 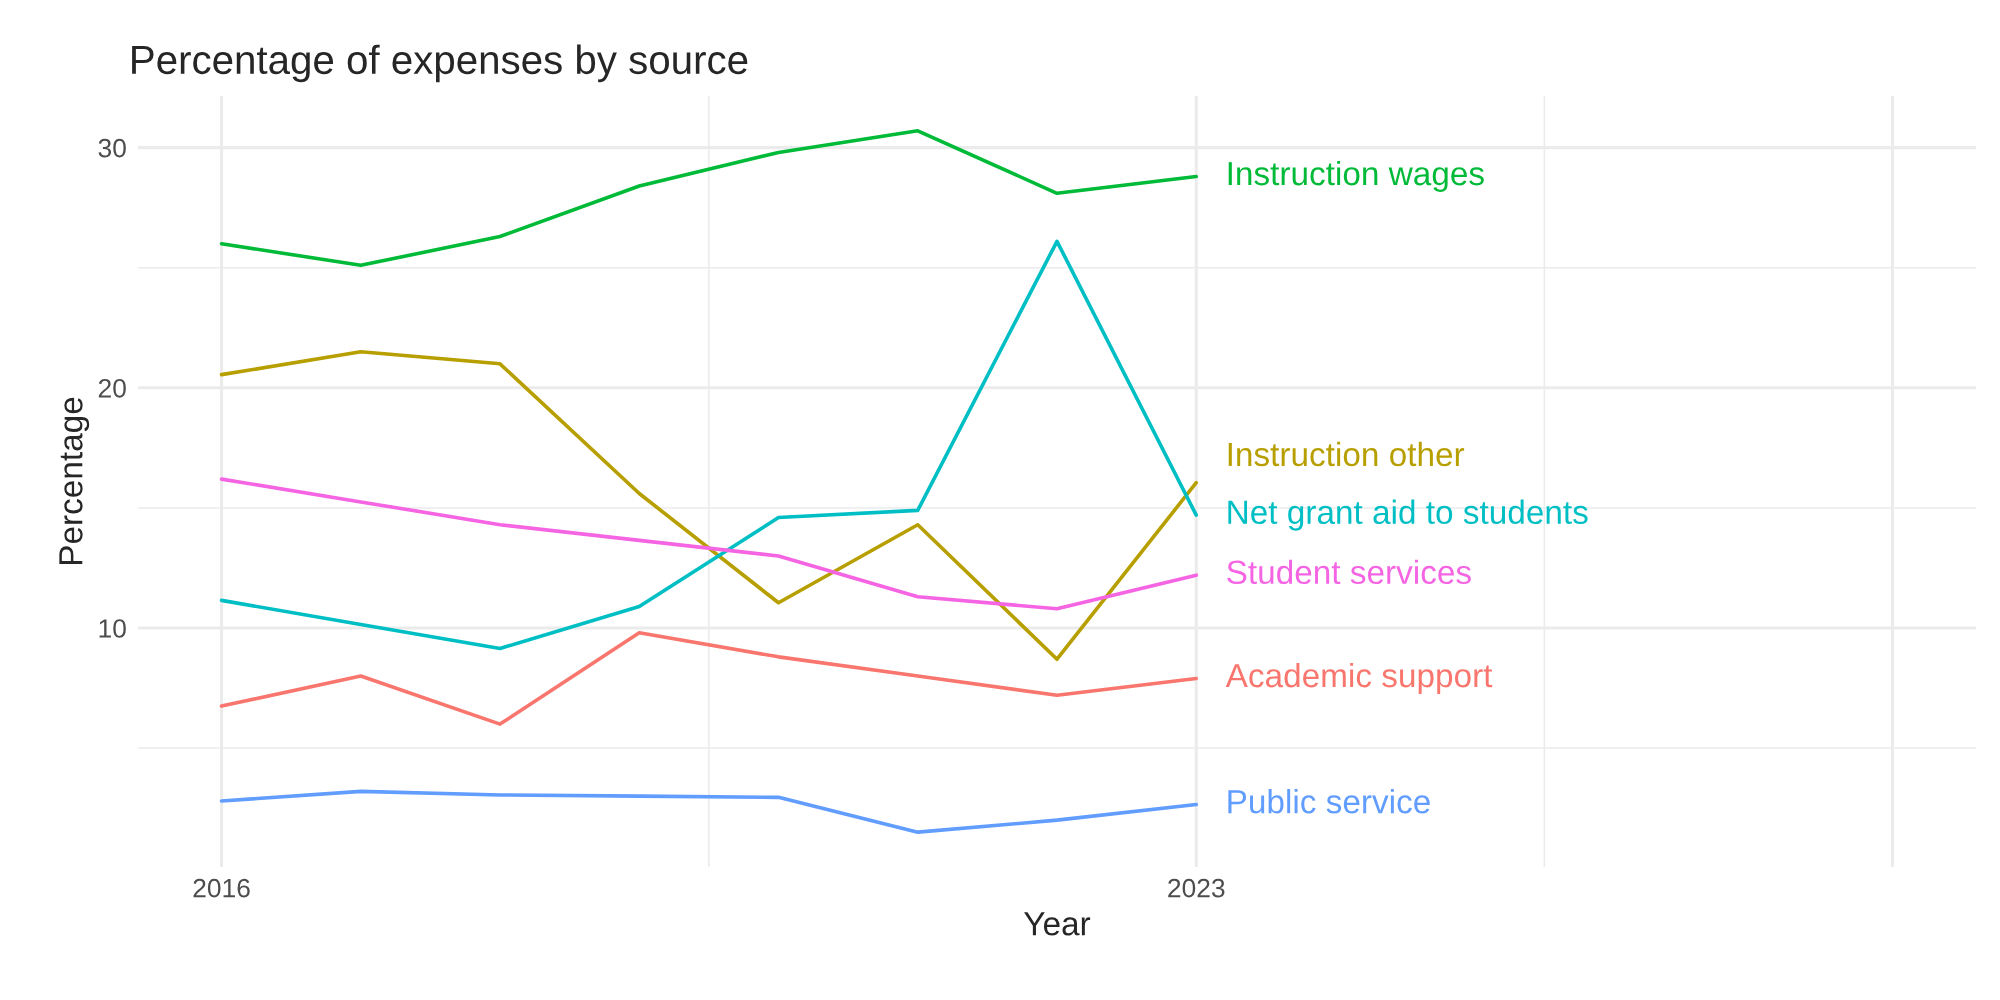 I want to click on series-label: Public service, so click(x=1329, y=801).